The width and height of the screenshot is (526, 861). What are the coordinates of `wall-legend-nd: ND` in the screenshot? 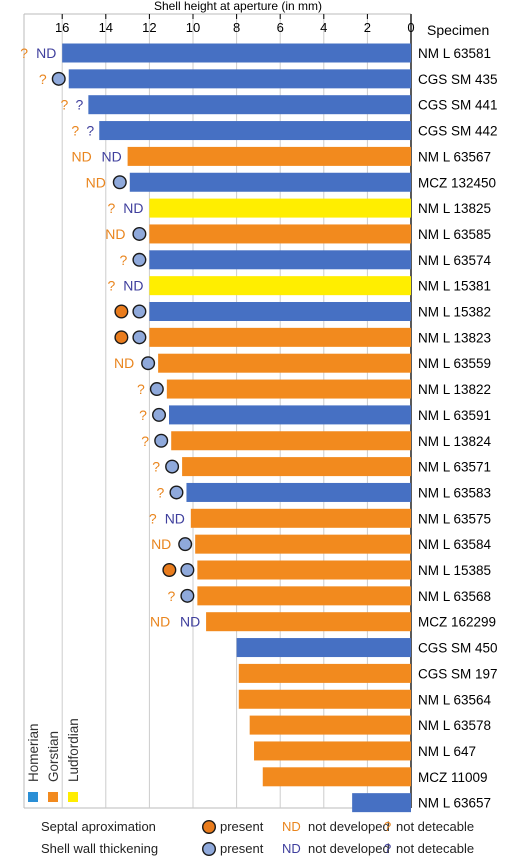 It's located at (291, 848).